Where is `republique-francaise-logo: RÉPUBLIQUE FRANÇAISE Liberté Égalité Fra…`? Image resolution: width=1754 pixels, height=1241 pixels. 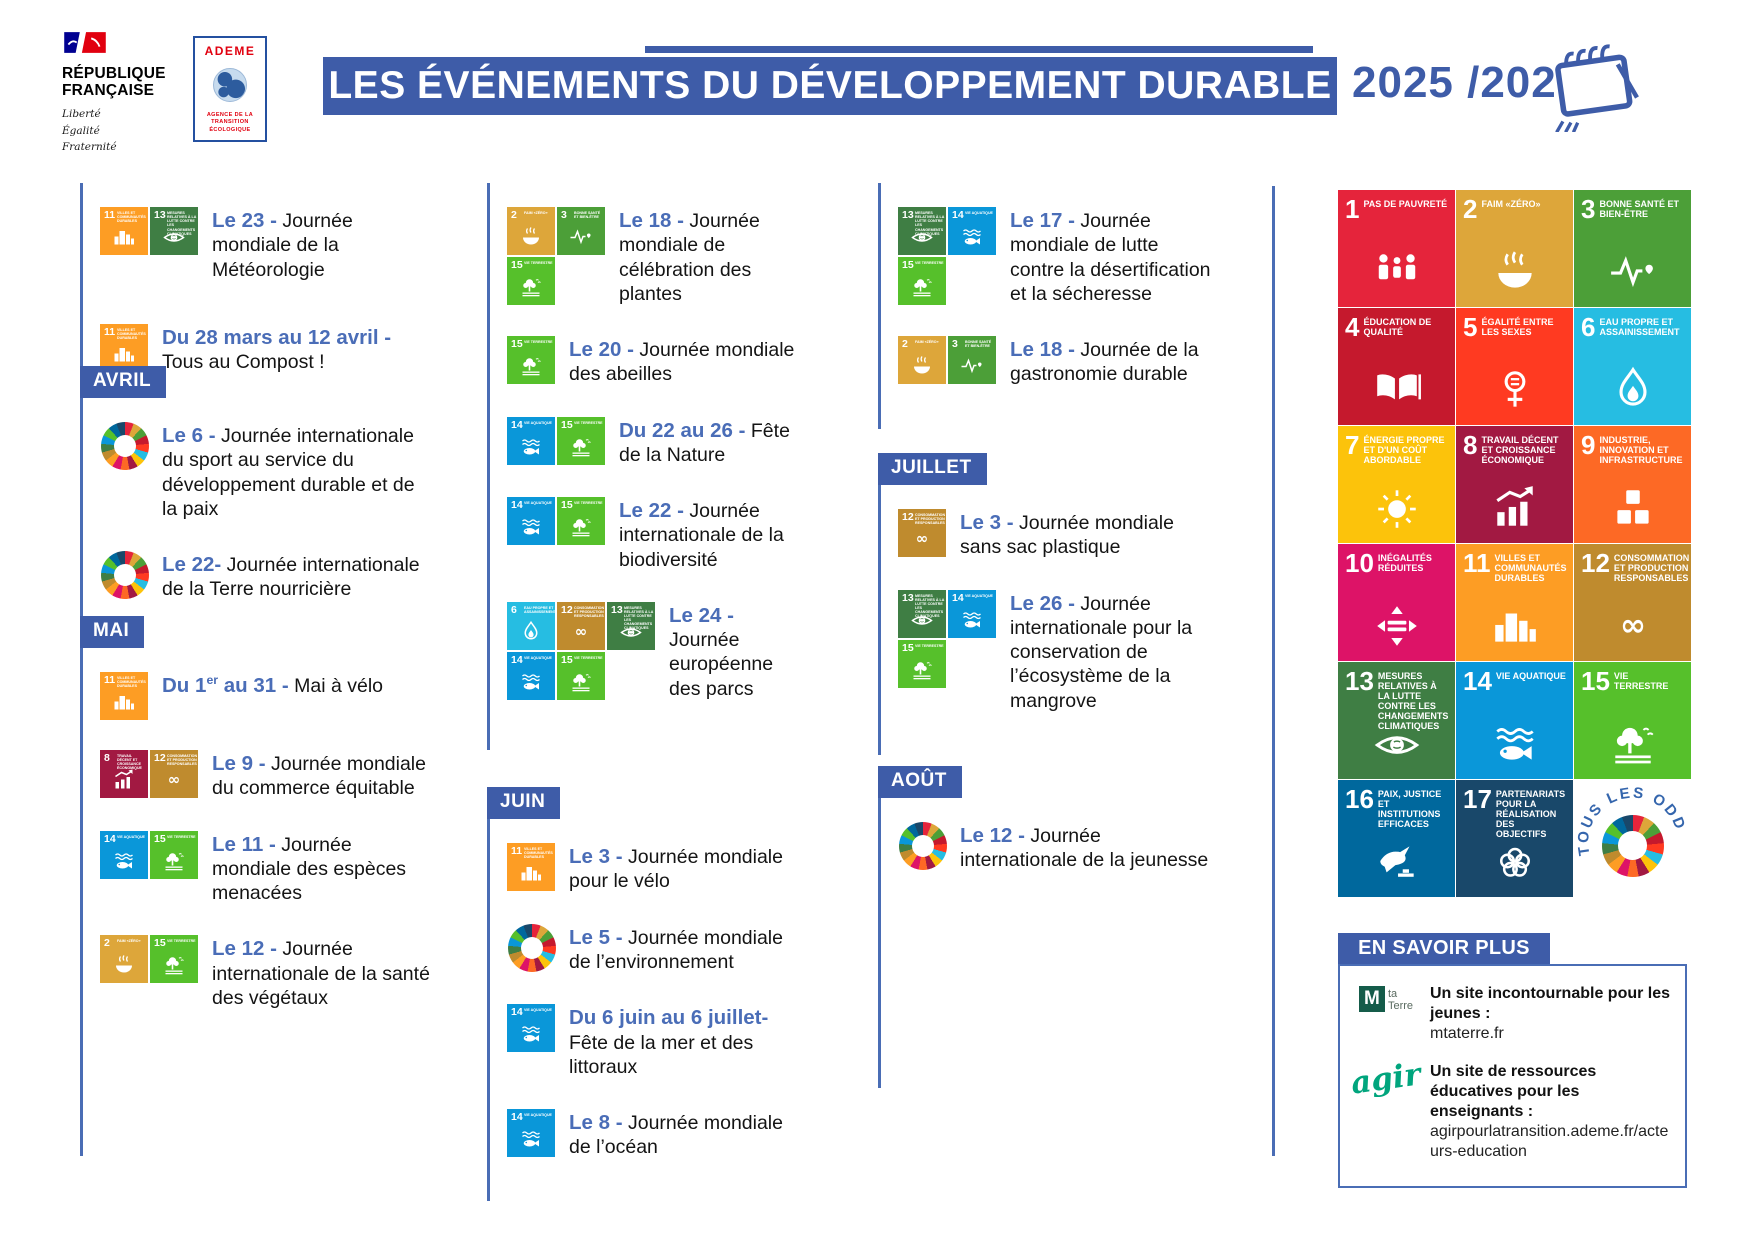
republique-francaise-logo: RÉPUBLIQUE FRANÇAISE Liberté Égalité Fra… is located at coordinates (127, 92).